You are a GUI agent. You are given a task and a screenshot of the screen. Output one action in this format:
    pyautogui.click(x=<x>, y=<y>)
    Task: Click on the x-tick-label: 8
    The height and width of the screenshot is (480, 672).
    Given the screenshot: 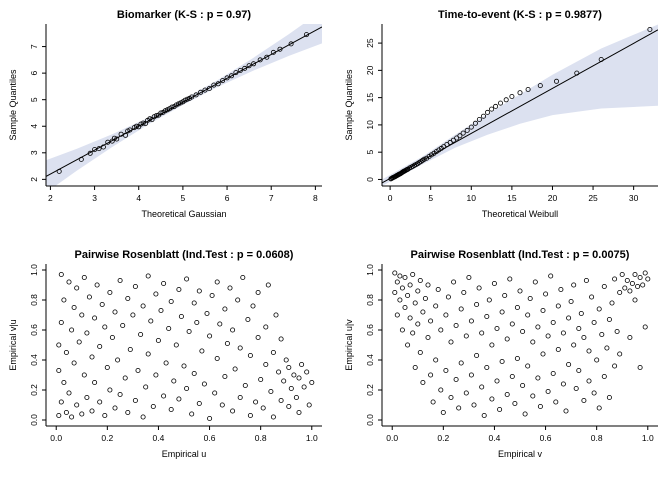 What is the action you would take?
    pyautogui.click(x=315, y=198)
    